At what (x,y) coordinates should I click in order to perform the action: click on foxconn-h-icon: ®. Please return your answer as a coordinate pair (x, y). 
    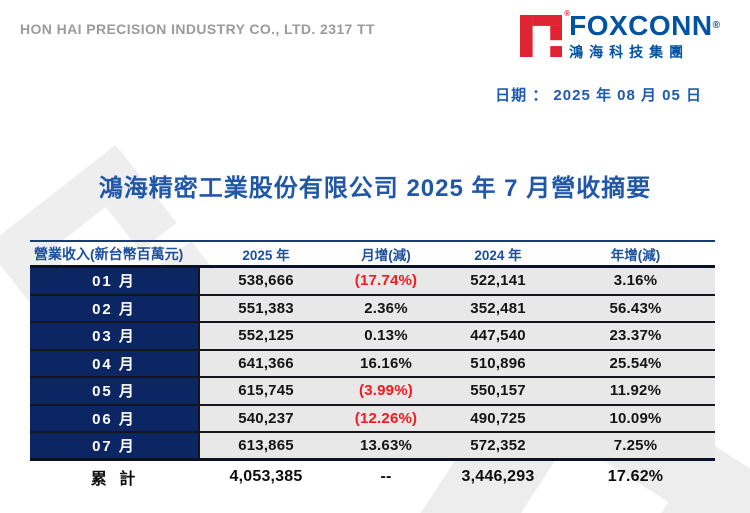
    Looking at the image, I should click on (545, 34).